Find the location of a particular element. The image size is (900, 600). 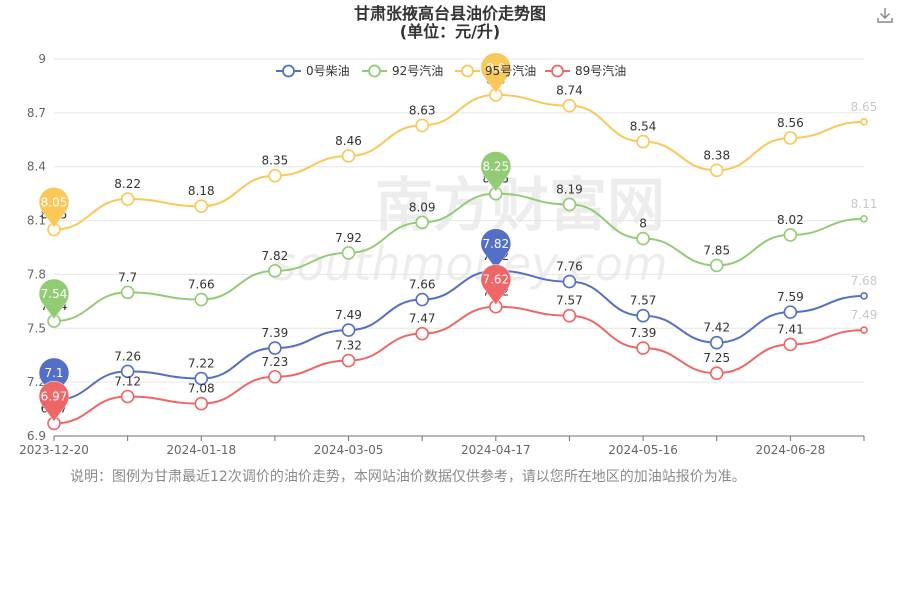

legend-label: 0号柴油 is located at coordinates (328, 71).